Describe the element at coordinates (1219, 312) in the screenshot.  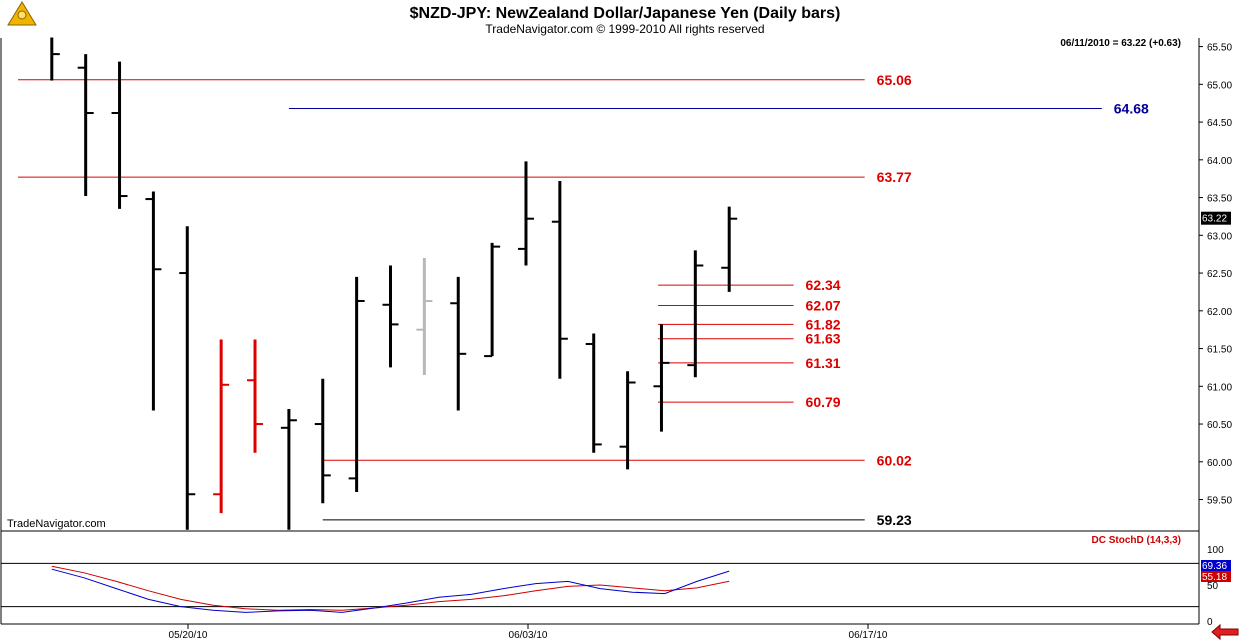
I see `price-tick-label: 62.00` at that location.